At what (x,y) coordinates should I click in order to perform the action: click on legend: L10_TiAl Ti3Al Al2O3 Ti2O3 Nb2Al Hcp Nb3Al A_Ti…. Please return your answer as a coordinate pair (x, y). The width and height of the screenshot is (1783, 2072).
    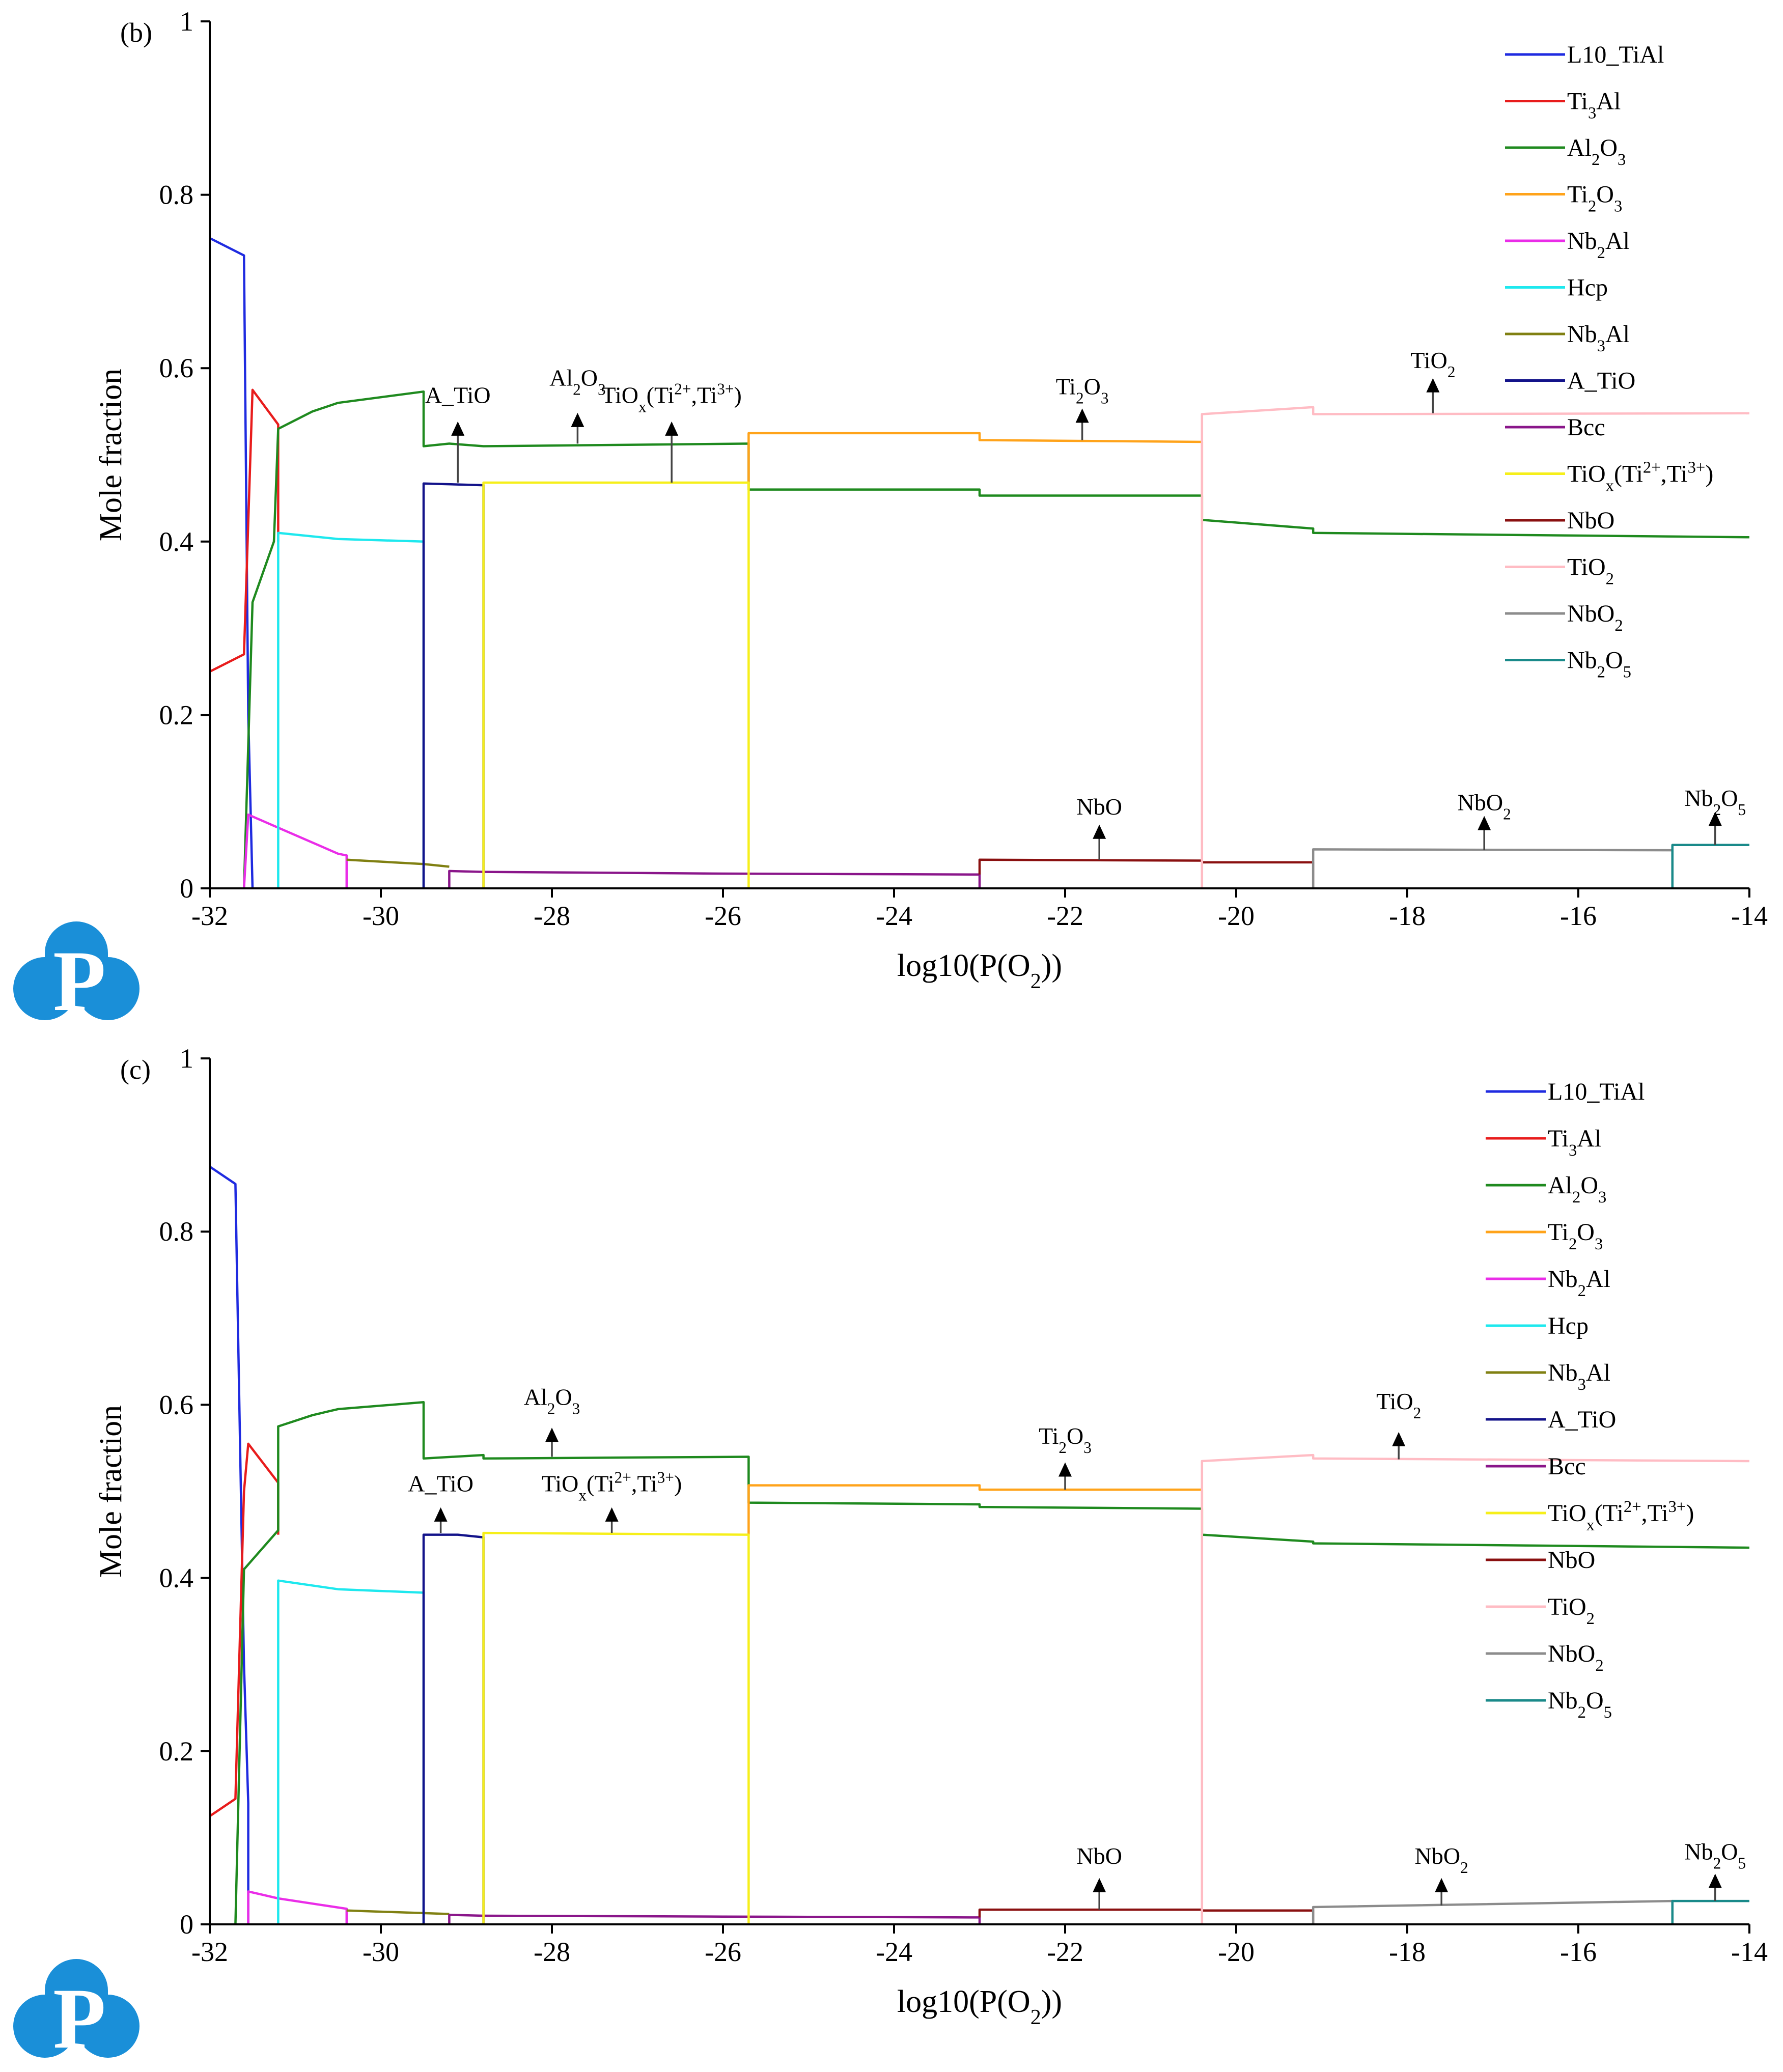
    Looking at the image, I should click on (1609, 361).